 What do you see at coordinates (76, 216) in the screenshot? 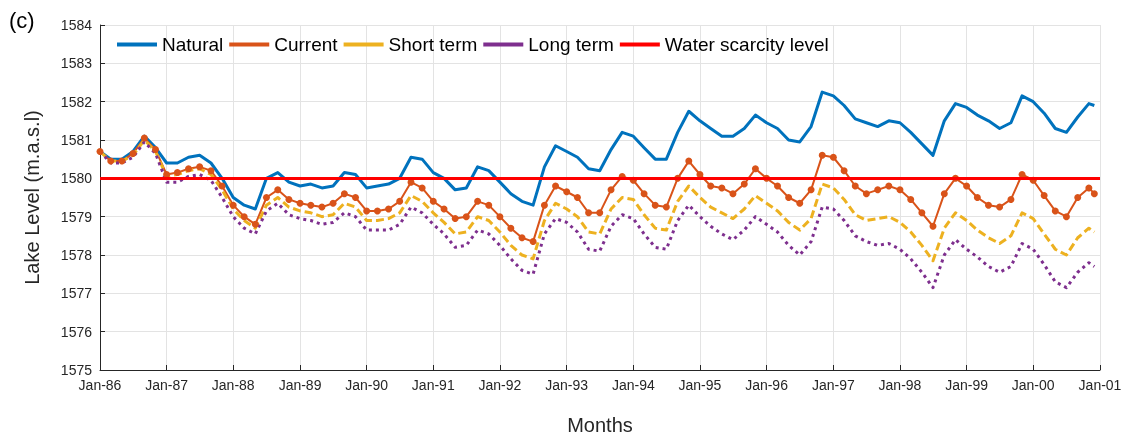
I see `y-tick-label: 1579` at bounding box center [76, 216].